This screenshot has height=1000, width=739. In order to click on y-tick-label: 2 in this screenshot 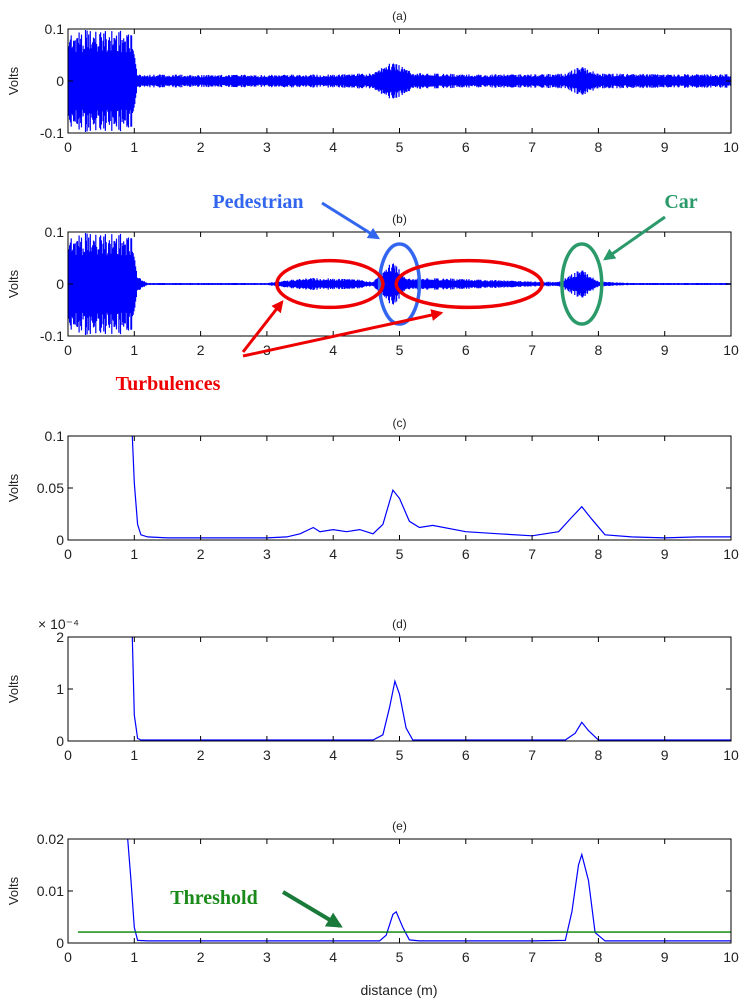, I will do `click(60, 637)`.